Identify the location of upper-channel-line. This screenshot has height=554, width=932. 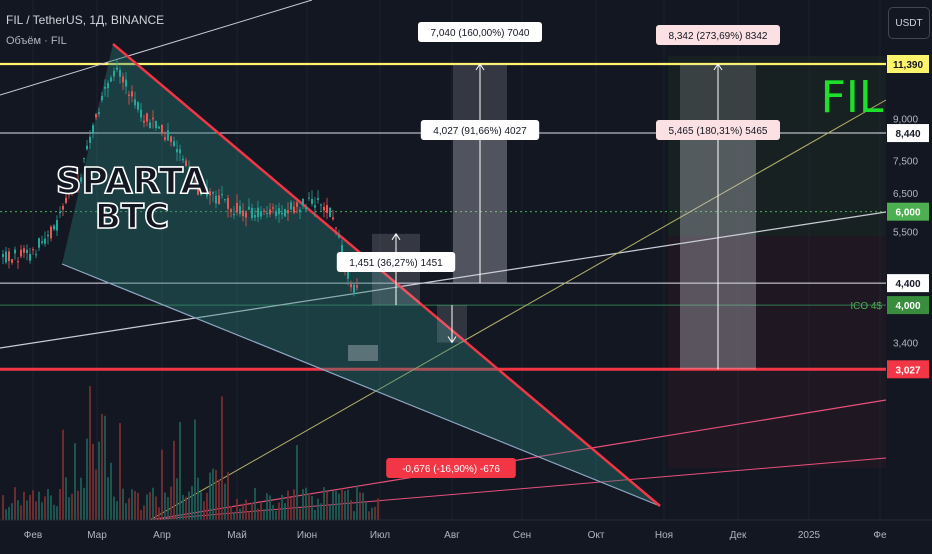
(156, 48).